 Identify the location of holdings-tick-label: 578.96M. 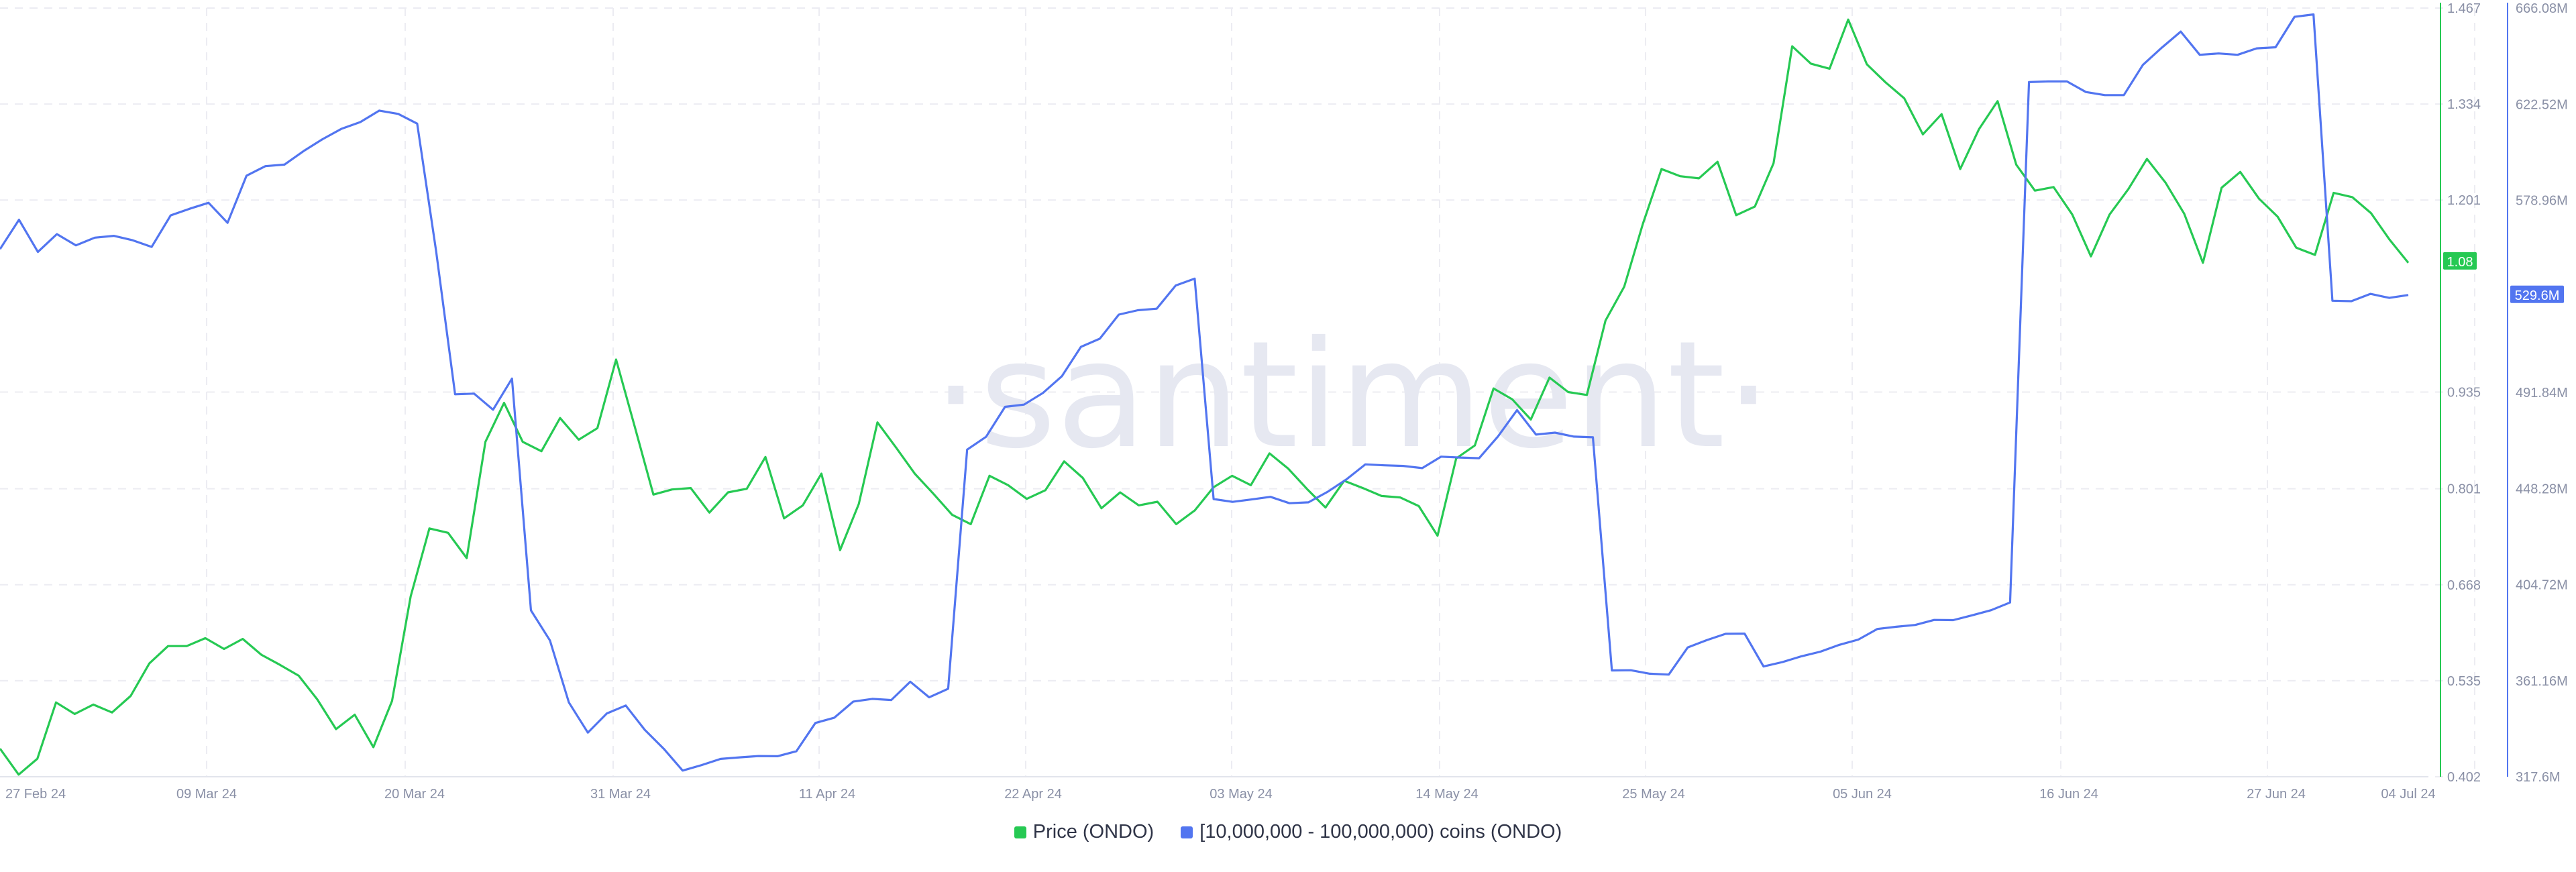
(2542, 201).